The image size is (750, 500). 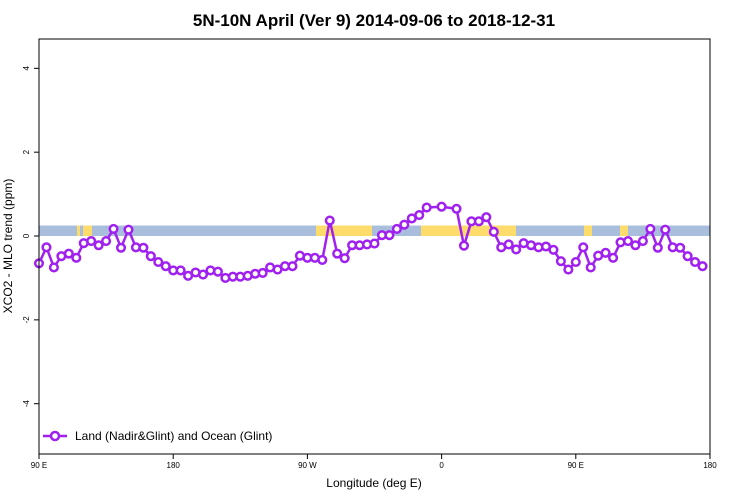 I want to click on ocean-band, so click(x=374, y=231).